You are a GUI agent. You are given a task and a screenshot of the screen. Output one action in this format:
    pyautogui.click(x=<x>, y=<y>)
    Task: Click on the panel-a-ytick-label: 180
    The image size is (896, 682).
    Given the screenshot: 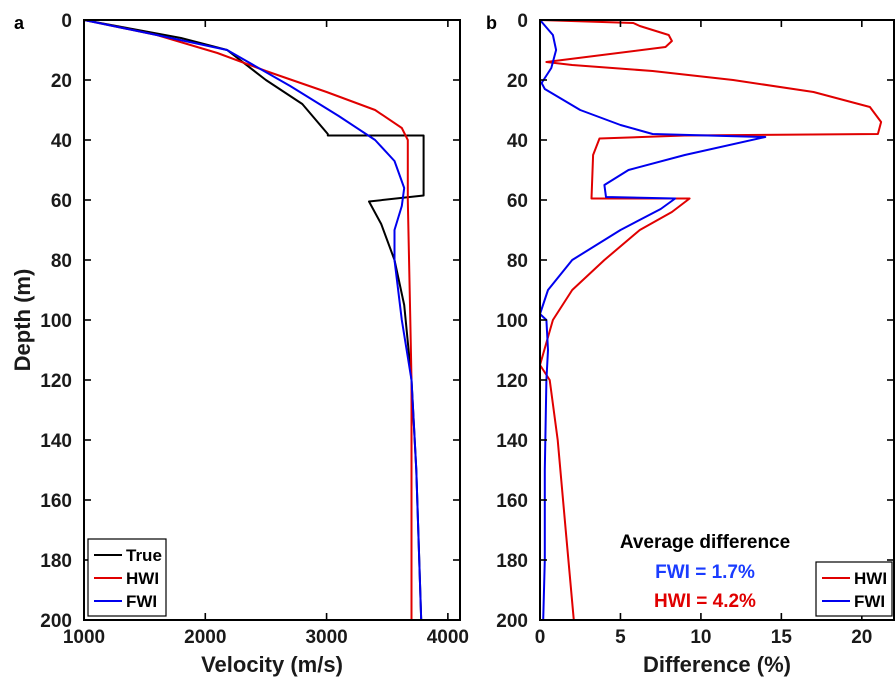 What is the action you would take?
    pyautogui.click(x=56, y=561)
    